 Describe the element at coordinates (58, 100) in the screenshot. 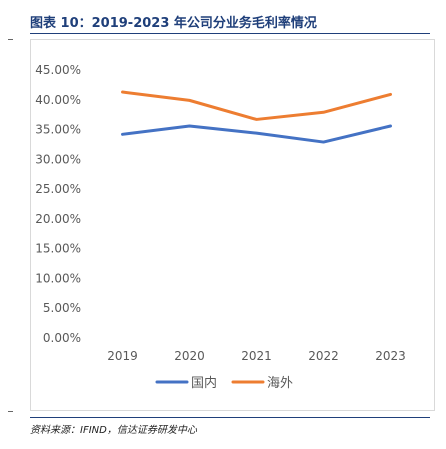

I see `y-tick-label: 40.00%` at that location.